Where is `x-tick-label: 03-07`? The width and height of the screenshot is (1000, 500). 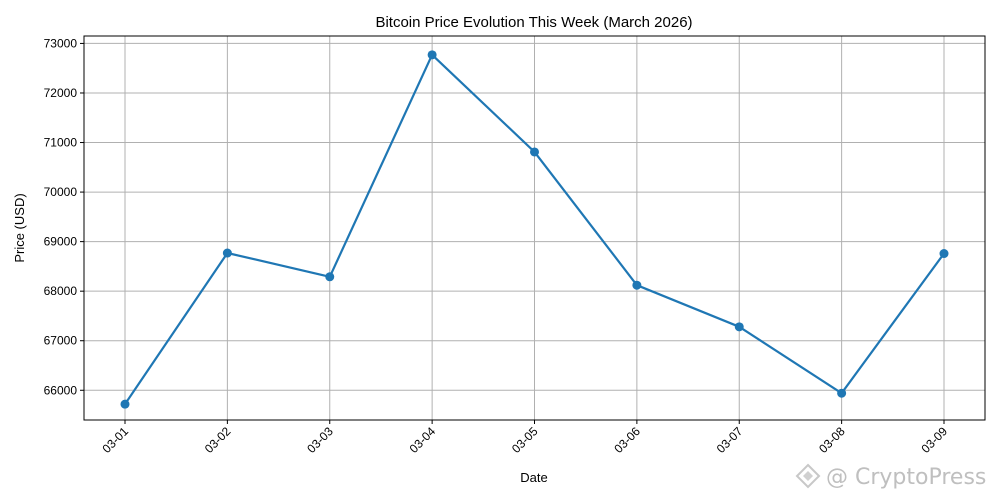 x-tick-label: 03-07 is located at coordinates (730, 440).